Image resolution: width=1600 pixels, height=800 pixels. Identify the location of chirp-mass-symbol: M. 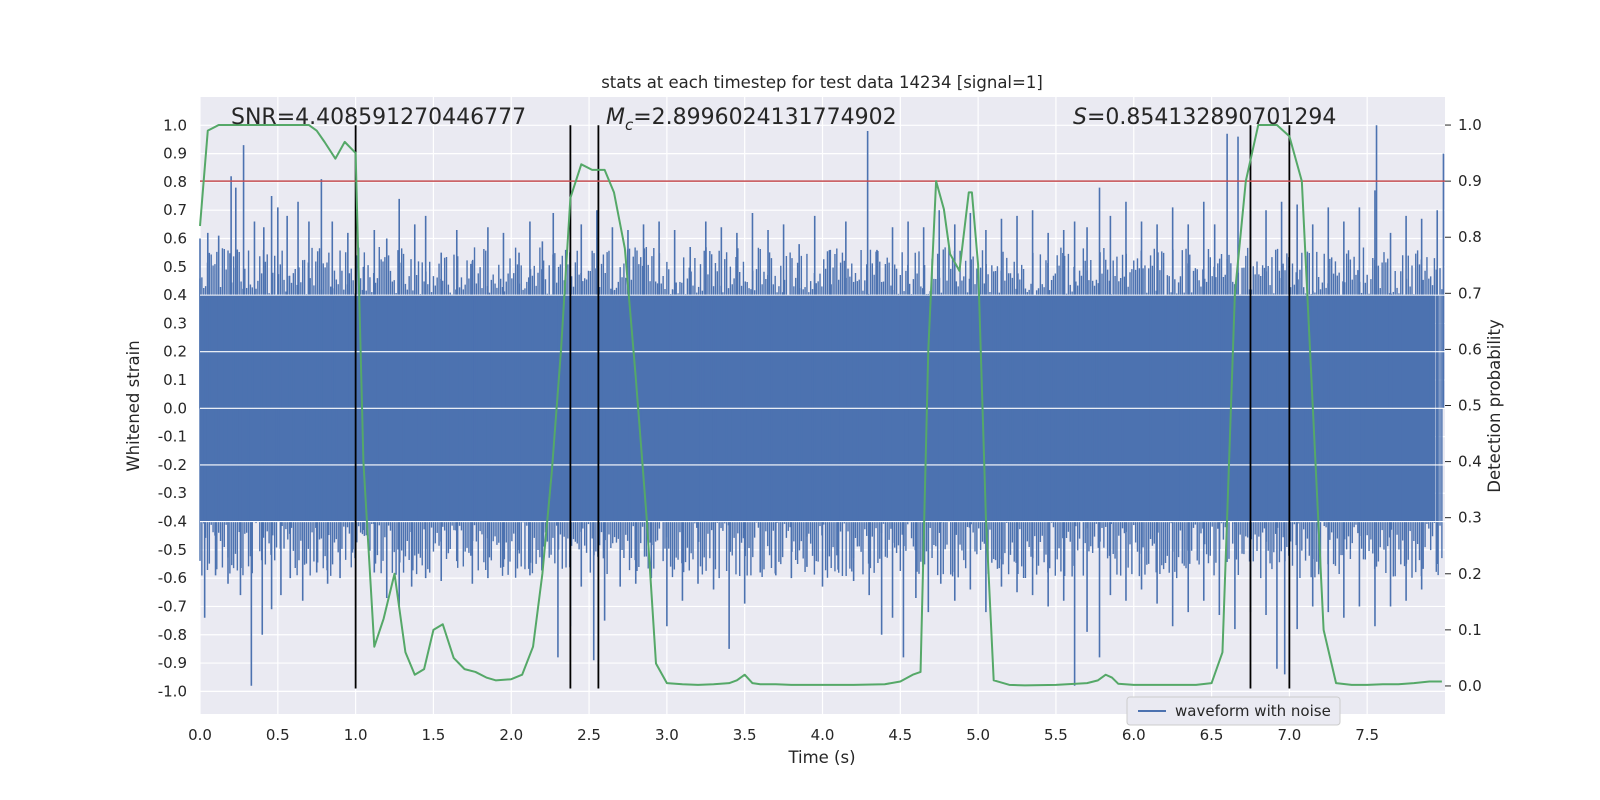
(615, 117).